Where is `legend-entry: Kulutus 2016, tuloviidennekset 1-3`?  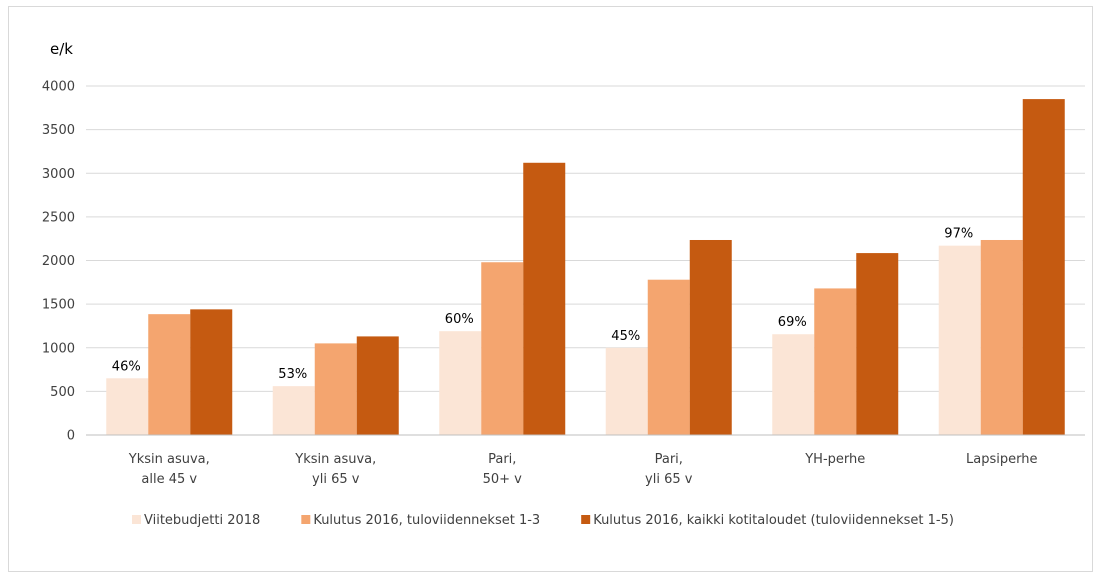 legend-entry: Kulutus 2016, tuloviidennekset 1-3 is located at coordinates (426, 520).